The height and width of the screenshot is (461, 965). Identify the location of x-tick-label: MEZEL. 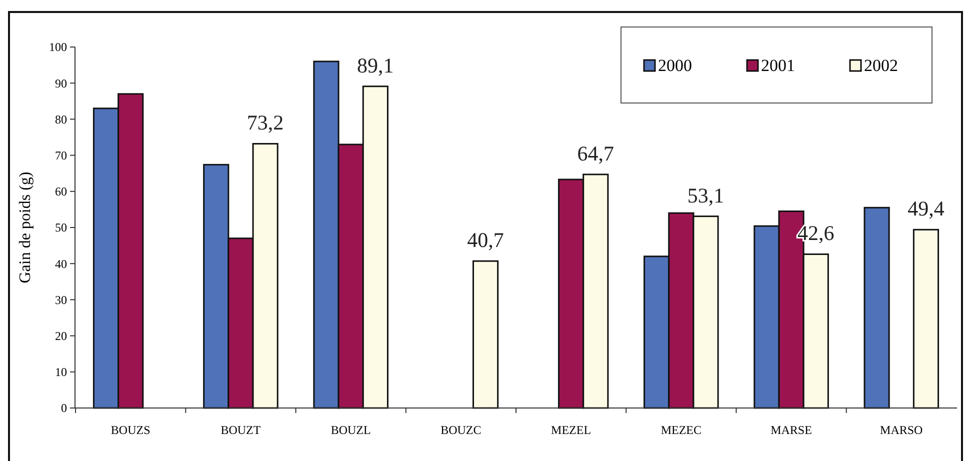
(571, 430).